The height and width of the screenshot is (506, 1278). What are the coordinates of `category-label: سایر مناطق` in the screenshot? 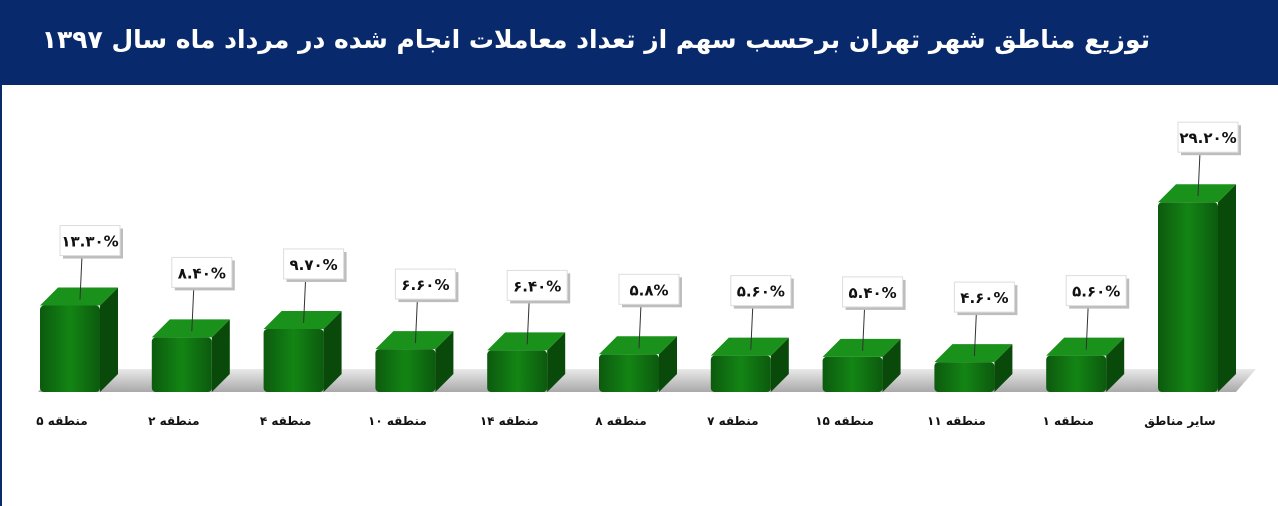 It's located at (1179, 421).